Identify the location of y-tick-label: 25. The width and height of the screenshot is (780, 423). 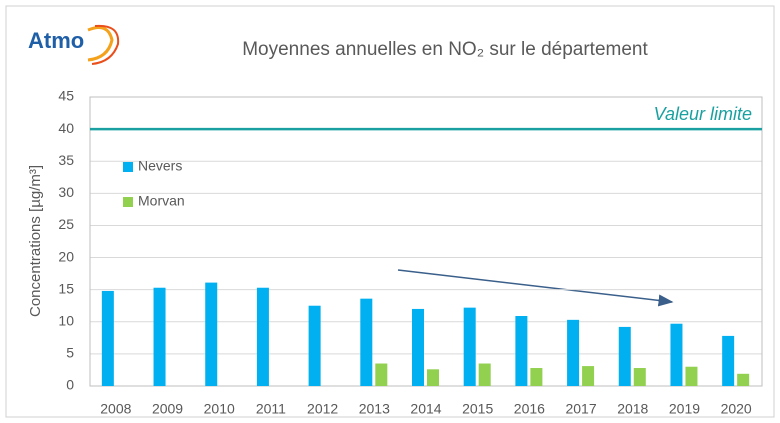
(66, 224).